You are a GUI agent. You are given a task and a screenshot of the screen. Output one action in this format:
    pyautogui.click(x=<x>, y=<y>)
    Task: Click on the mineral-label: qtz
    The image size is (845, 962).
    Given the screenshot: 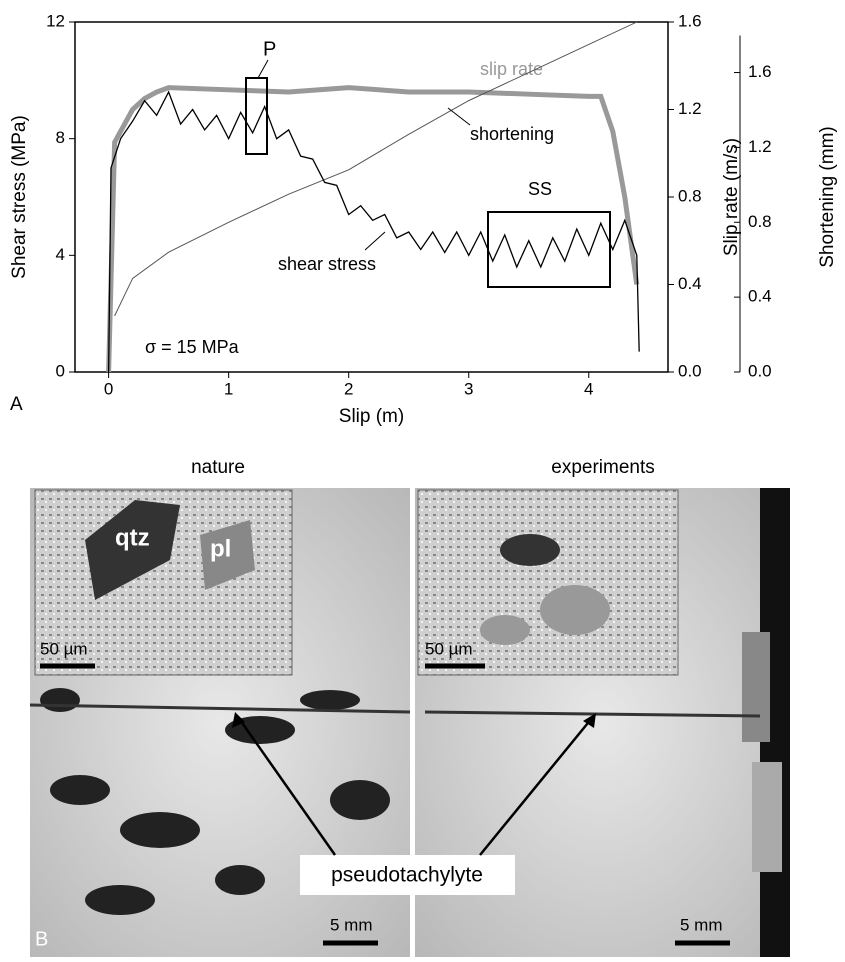 What is the action you would take?
    pyautogui.click(x=132, y=537)
    